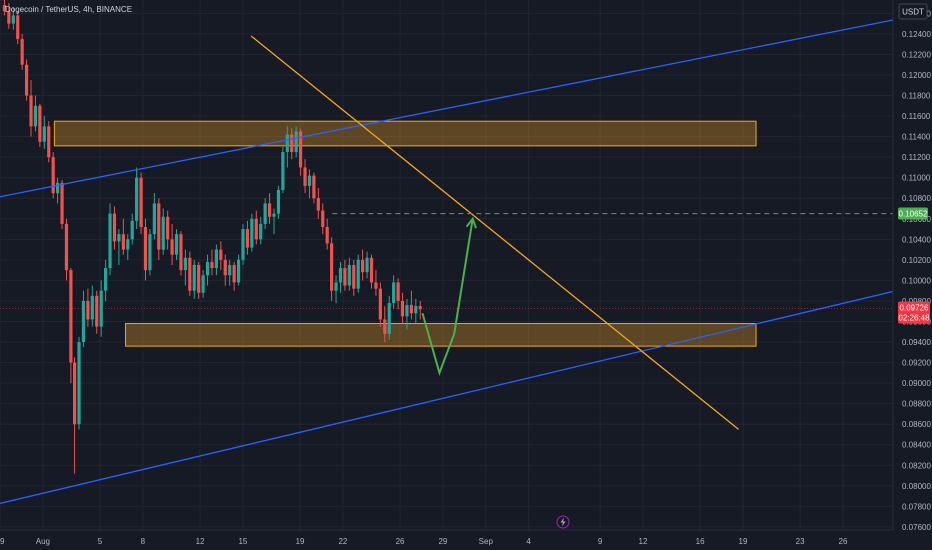 Image resolution: width=932 pixels, height=550 pixels. I want to click on y-tick-label: 0.08200, so click(916, 465).